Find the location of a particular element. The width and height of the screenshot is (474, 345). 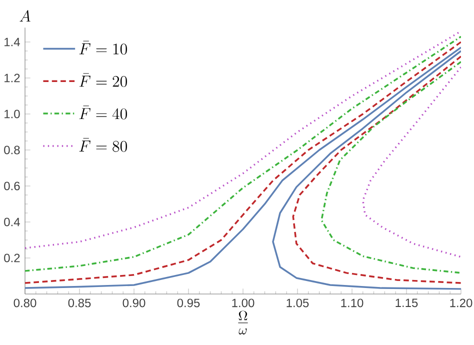

x-tick-label: 1.10 is located at coordinates (352, 303).